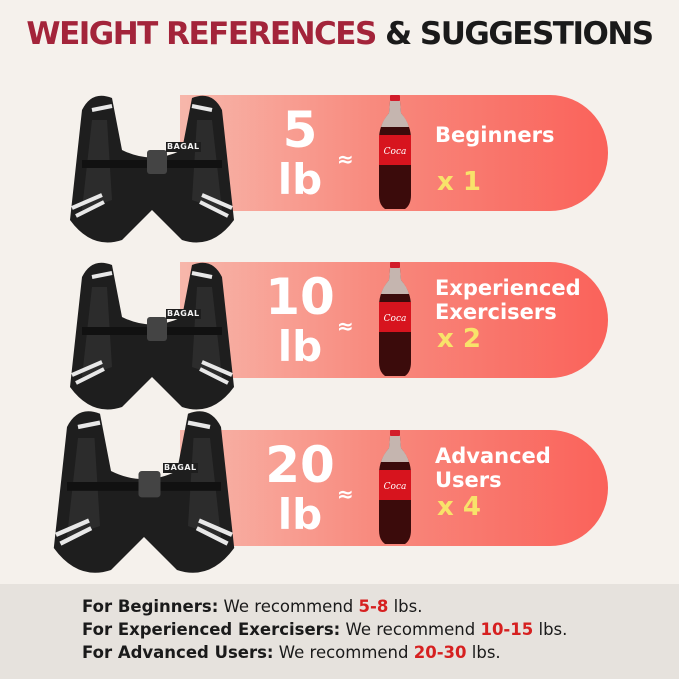  Describe the element at coordinates (252, 606) in the screenshot. I see `recommendation-line: For Beginners: We recommend 5-8 lbs.` at that location.